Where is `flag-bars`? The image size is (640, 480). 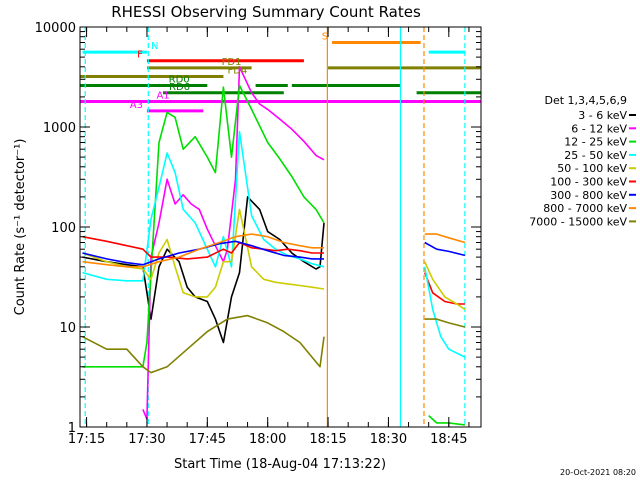 flag-bars is located at coordinates (280, 76).